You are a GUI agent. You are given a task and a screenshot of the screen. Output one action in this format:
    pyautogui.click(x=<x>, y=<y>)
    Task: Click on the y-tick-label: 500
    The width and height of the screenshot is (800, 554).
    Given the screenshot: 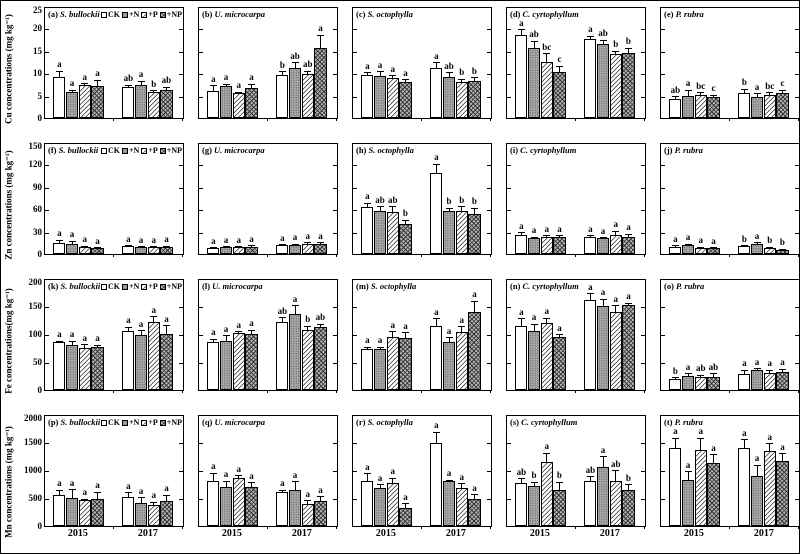 What is the action you would take?
    pyautogui.click(x=35, y=498)
    